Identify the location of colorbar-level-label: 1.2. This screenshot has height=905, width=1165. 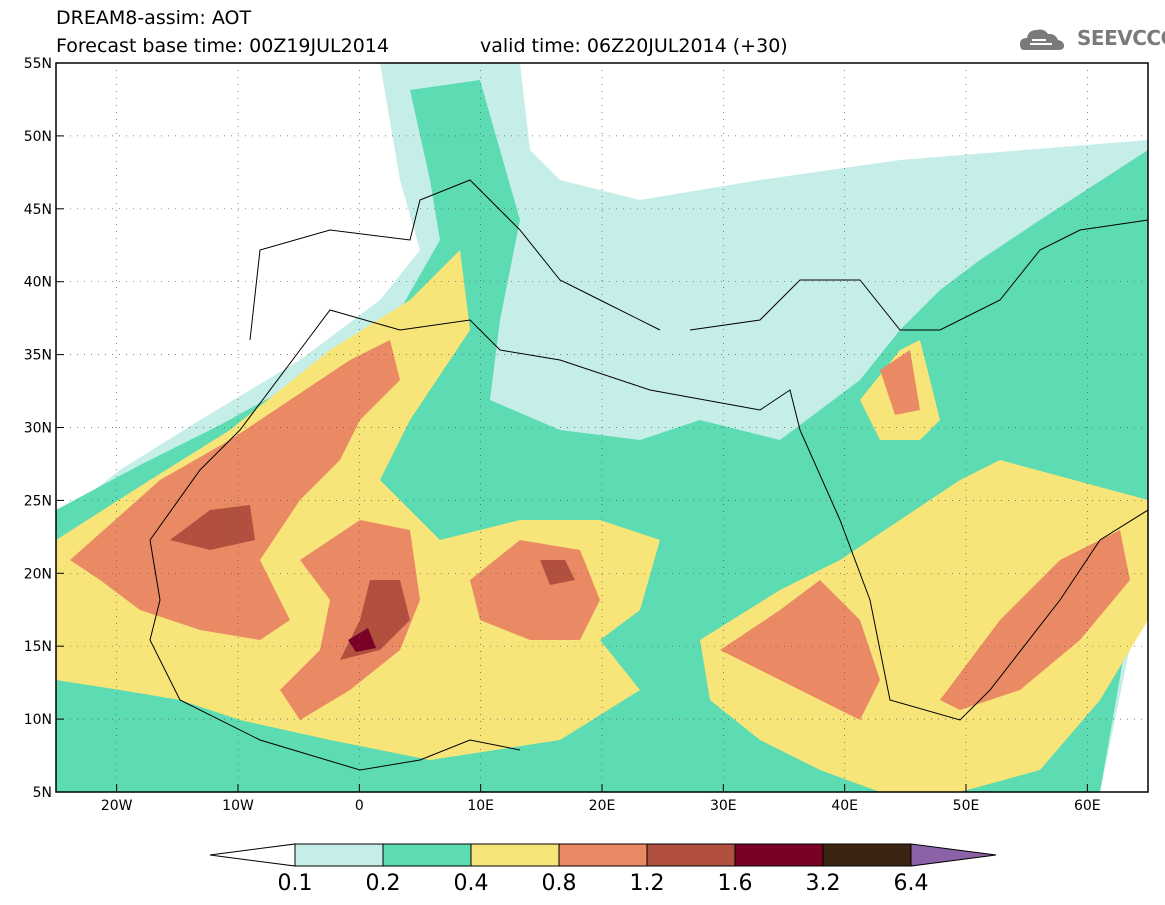
(647, 883).